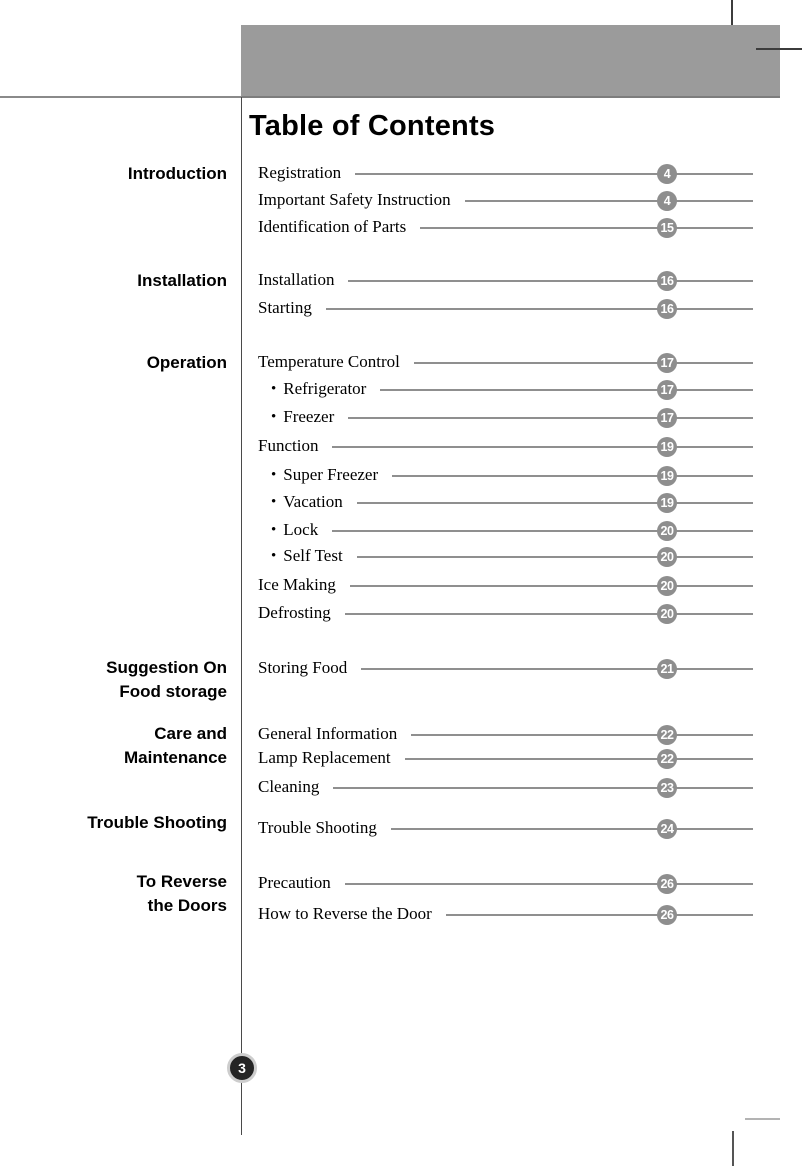 Image resolution: width=802 pixels, height=1166 pixels. Describe the element at coordinates (122, 281) in the screenshot. I see `section-label-installation: Installation` at that location.